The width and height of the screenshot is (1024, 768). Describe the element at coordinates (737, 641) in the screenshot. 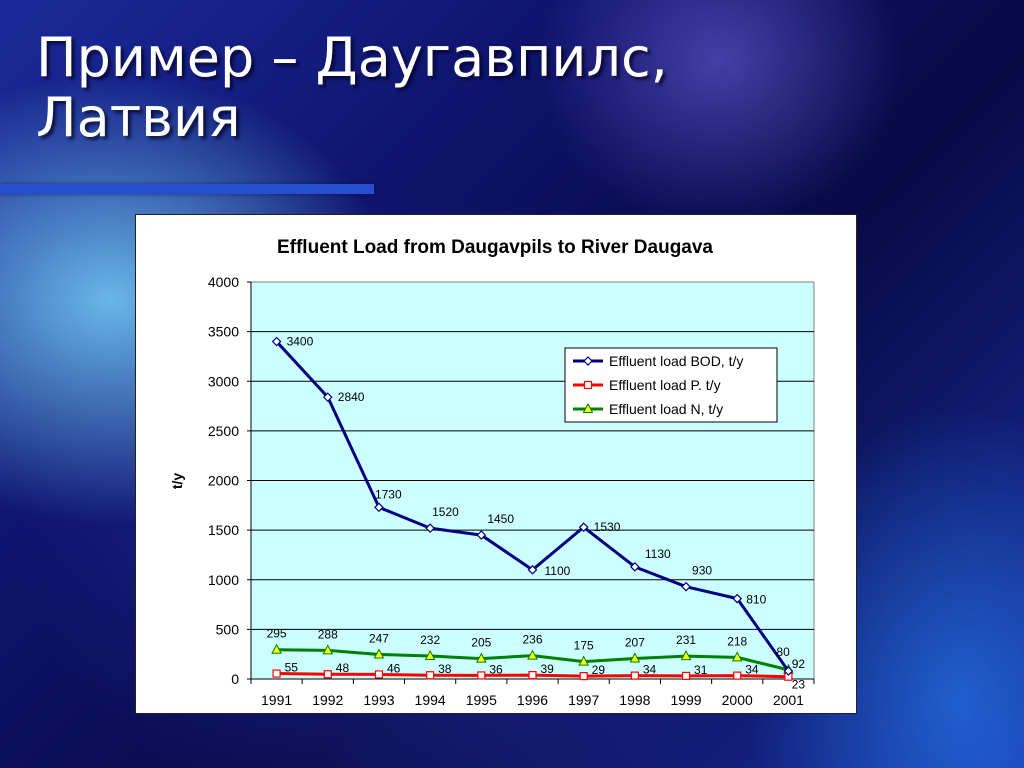

I see `data-label: 218` at that location.